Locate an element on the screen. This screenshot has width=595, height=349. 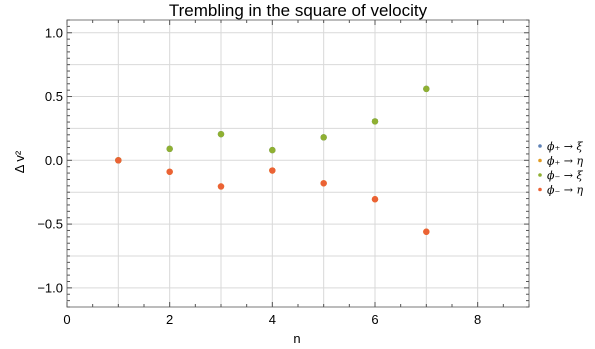
x-tick-label: 4 is located at coordinates (272, 319).